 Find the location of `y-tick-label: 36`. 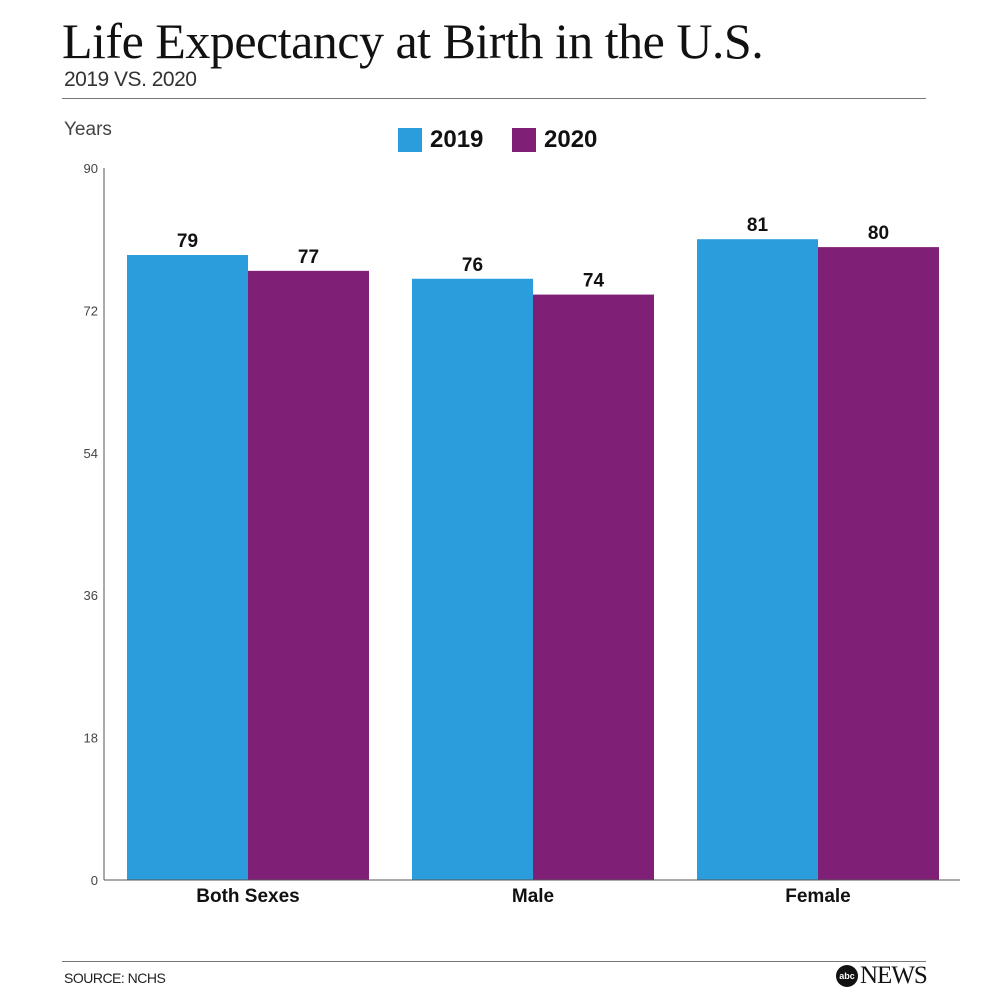

y-tick-label: 36 is located at coordinates (91, 595).